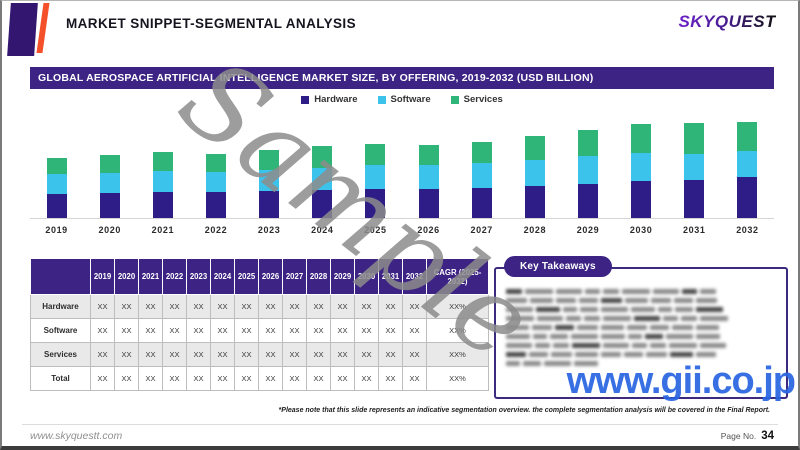 The image size is (800, 450). I want to click on bar-column-2030, so click(641, 162).